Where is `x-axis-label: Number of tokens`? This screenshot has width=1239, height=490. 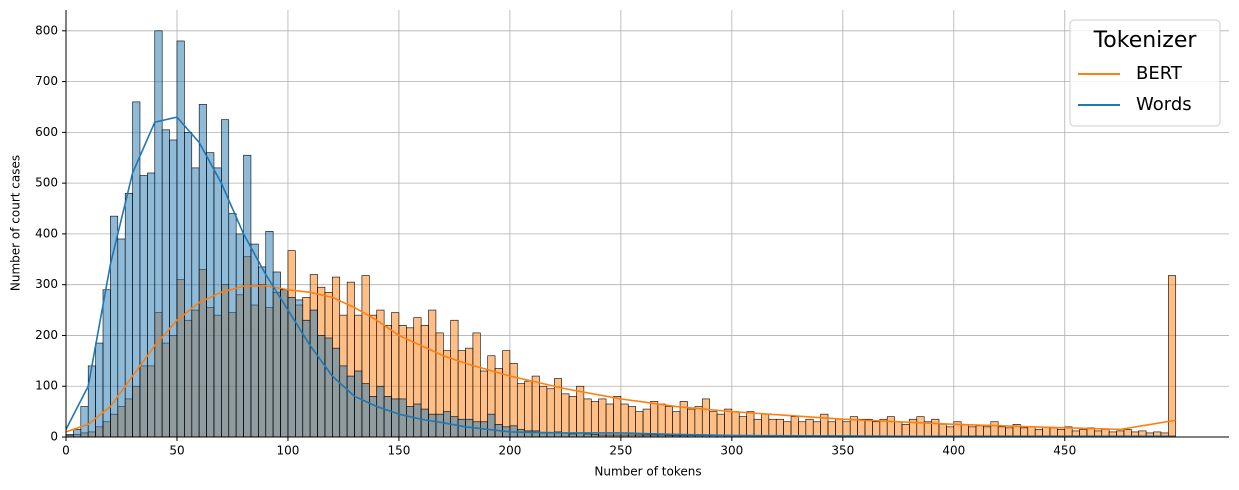 x-axis-label: Number of tokens is located at coordinates (647, 472).